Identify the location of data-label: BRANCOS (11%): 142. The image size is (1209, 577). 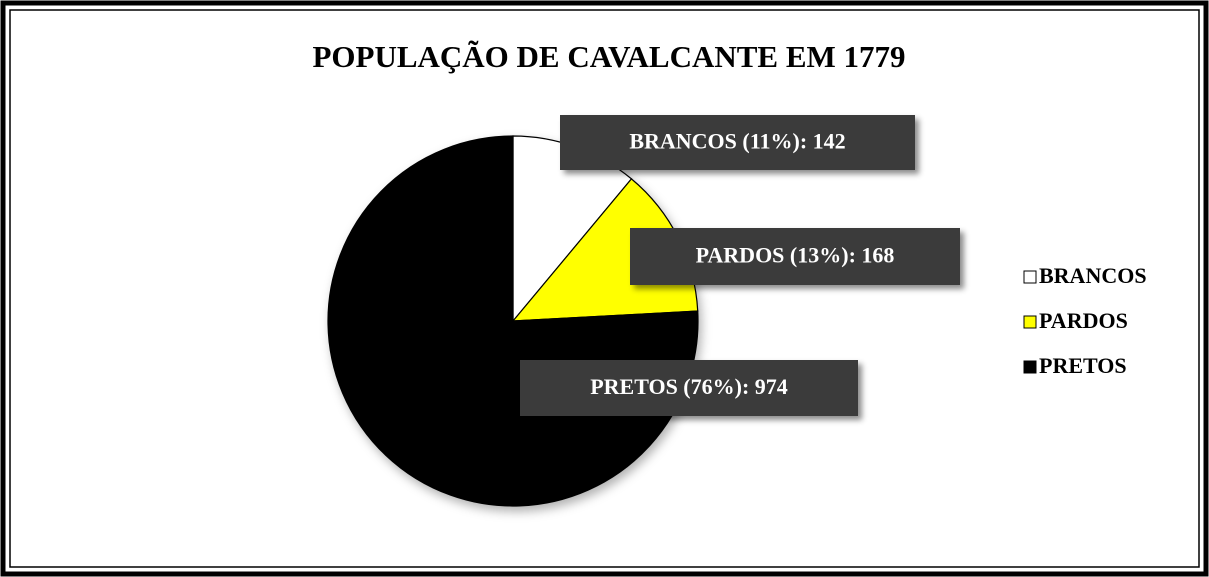
(737, 141).